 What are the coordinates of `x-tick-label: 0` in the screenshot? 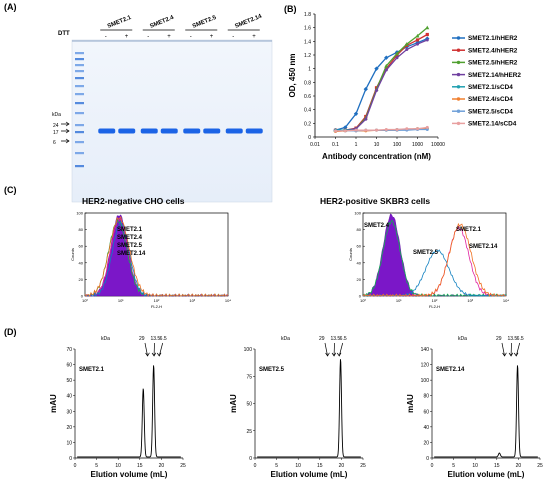 It's located at (432, 466).